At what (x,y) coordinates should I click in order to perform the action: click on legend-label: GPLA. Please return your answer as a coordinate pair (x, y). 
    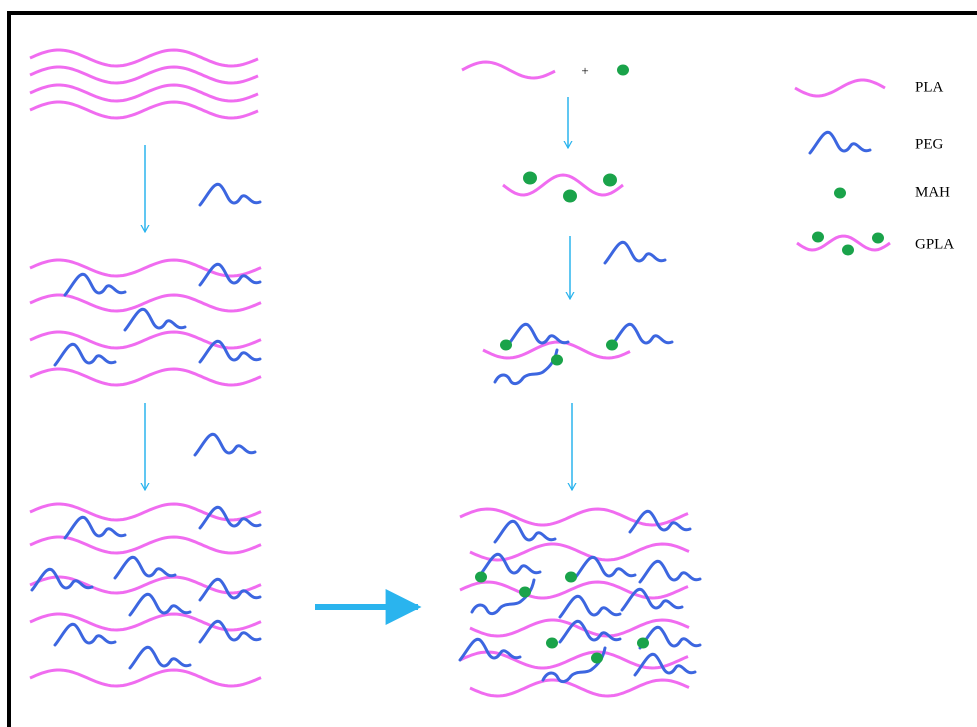
    Looking at the image, I should click on (934, 244).